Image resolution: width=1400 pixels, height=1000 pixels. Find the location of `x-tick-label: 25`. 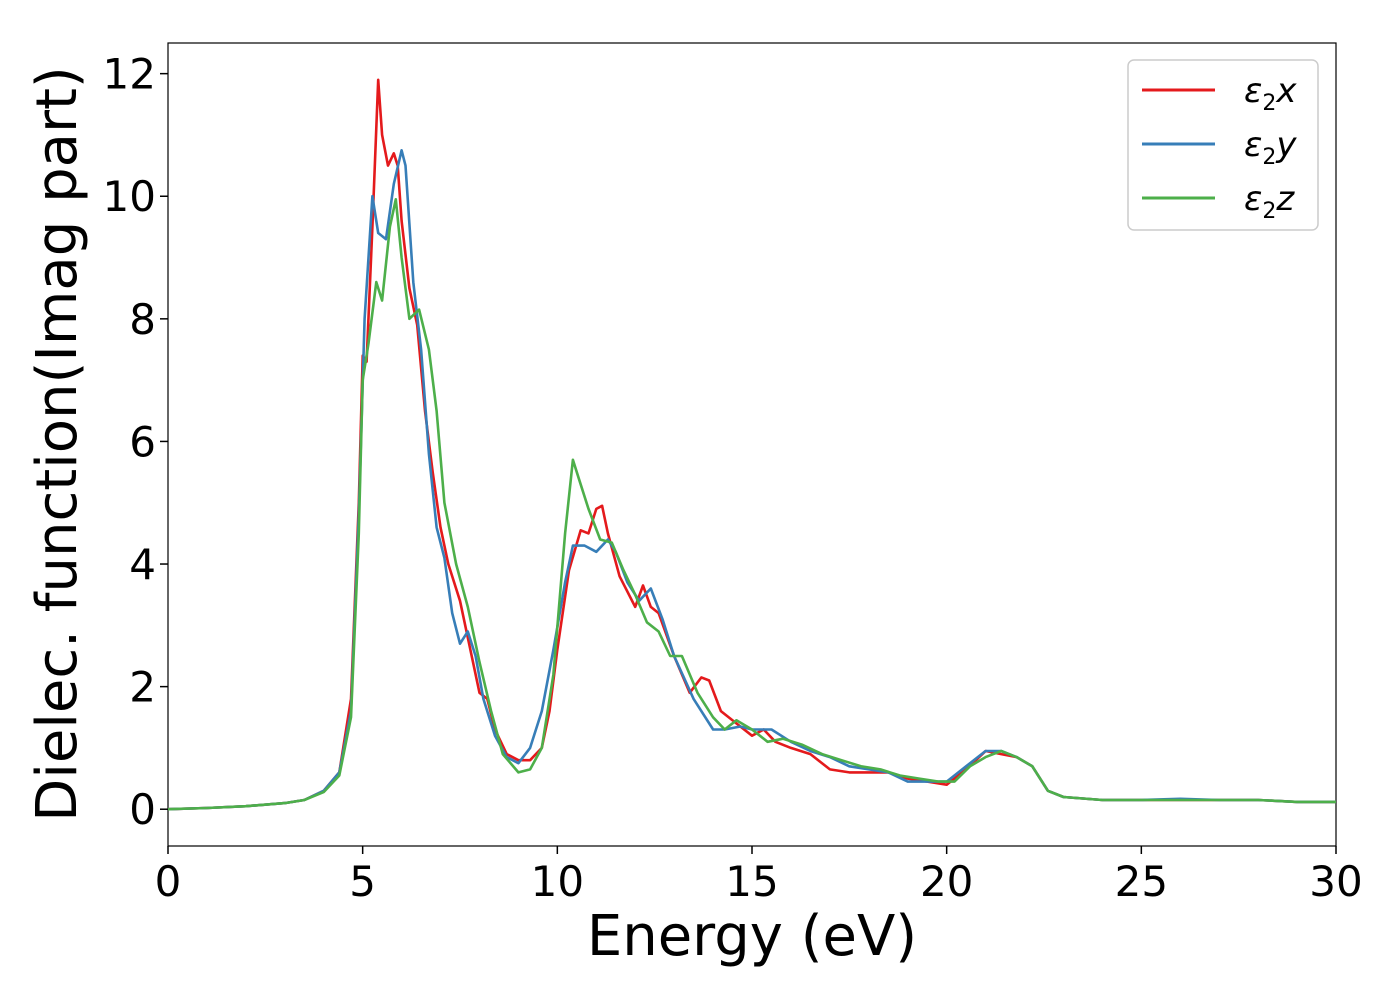

x-tick-label: 25 is located at coordinates (1141, 881).